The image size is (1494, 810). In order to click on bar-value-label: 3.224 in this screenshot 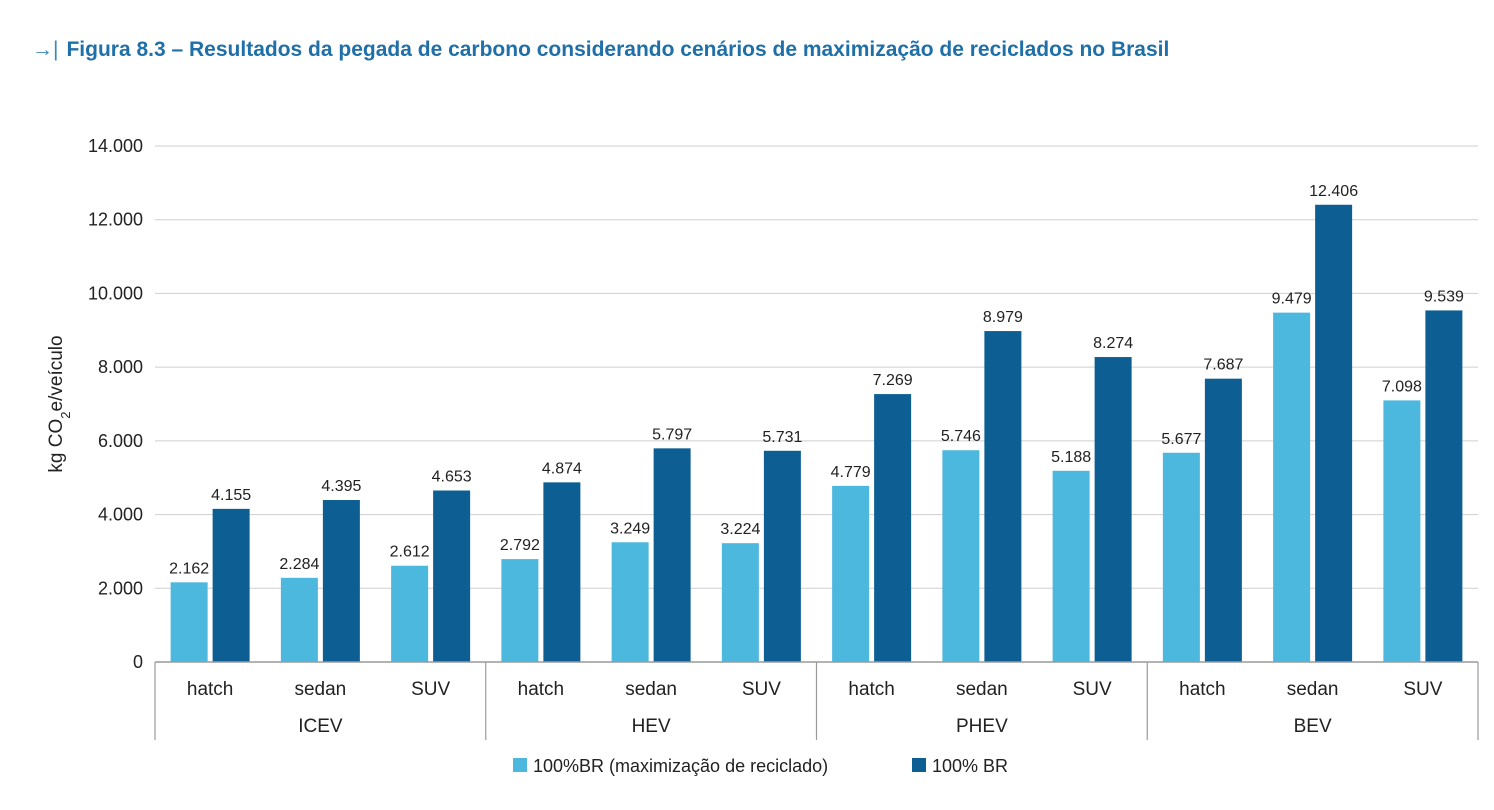, I will do `click(740, 529)`.